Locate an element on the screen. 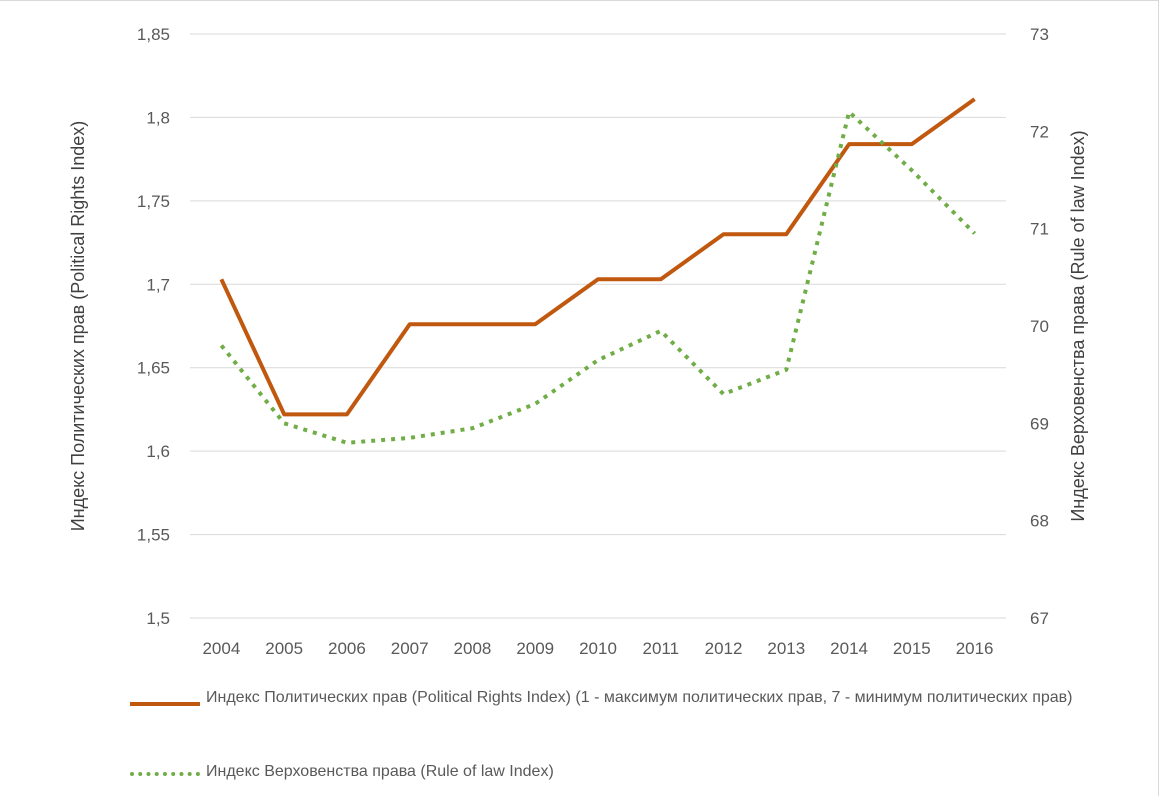  left-tick-label: 1,5 is located at coordinates (158, 618).